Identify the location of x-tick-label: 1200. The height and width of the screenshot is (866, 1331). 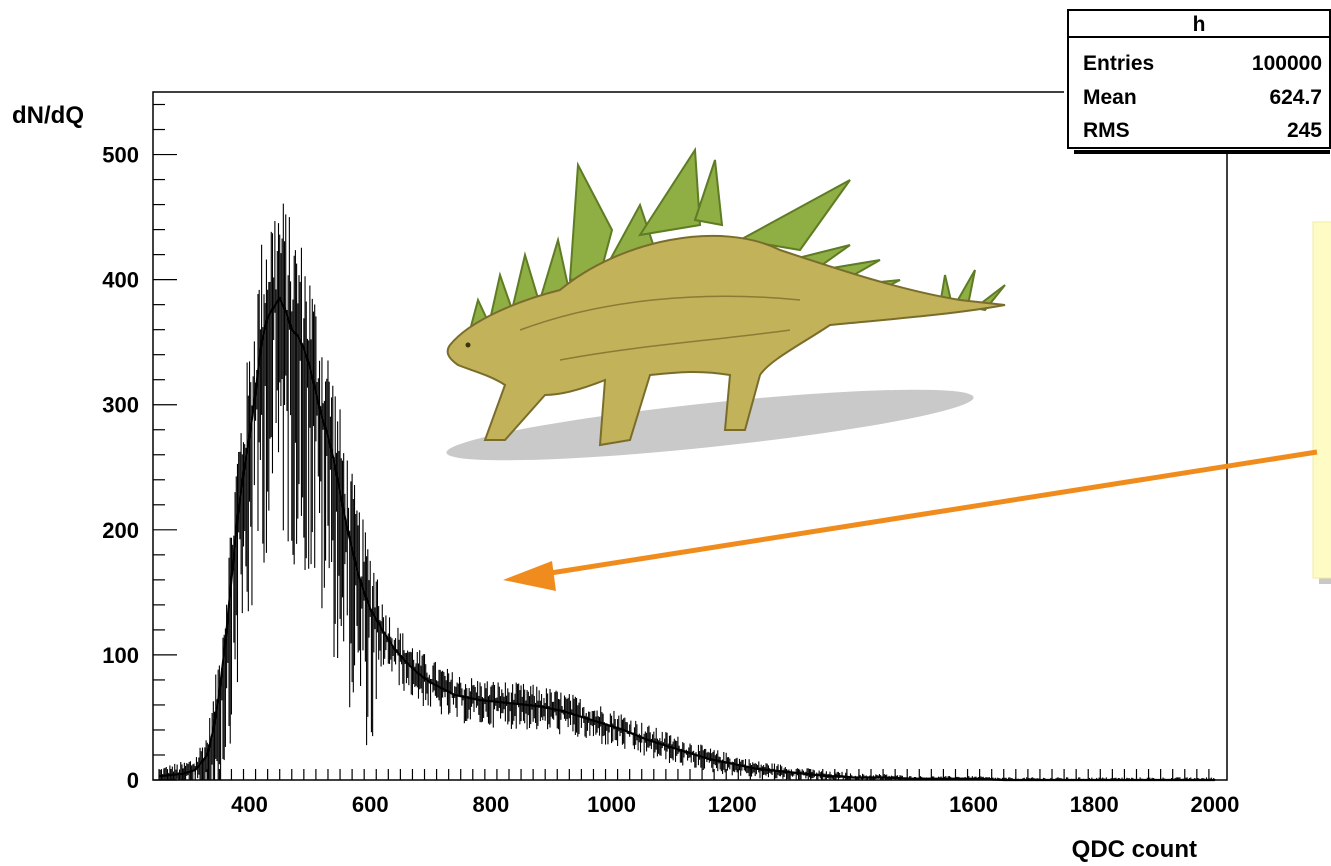
(732, 804).